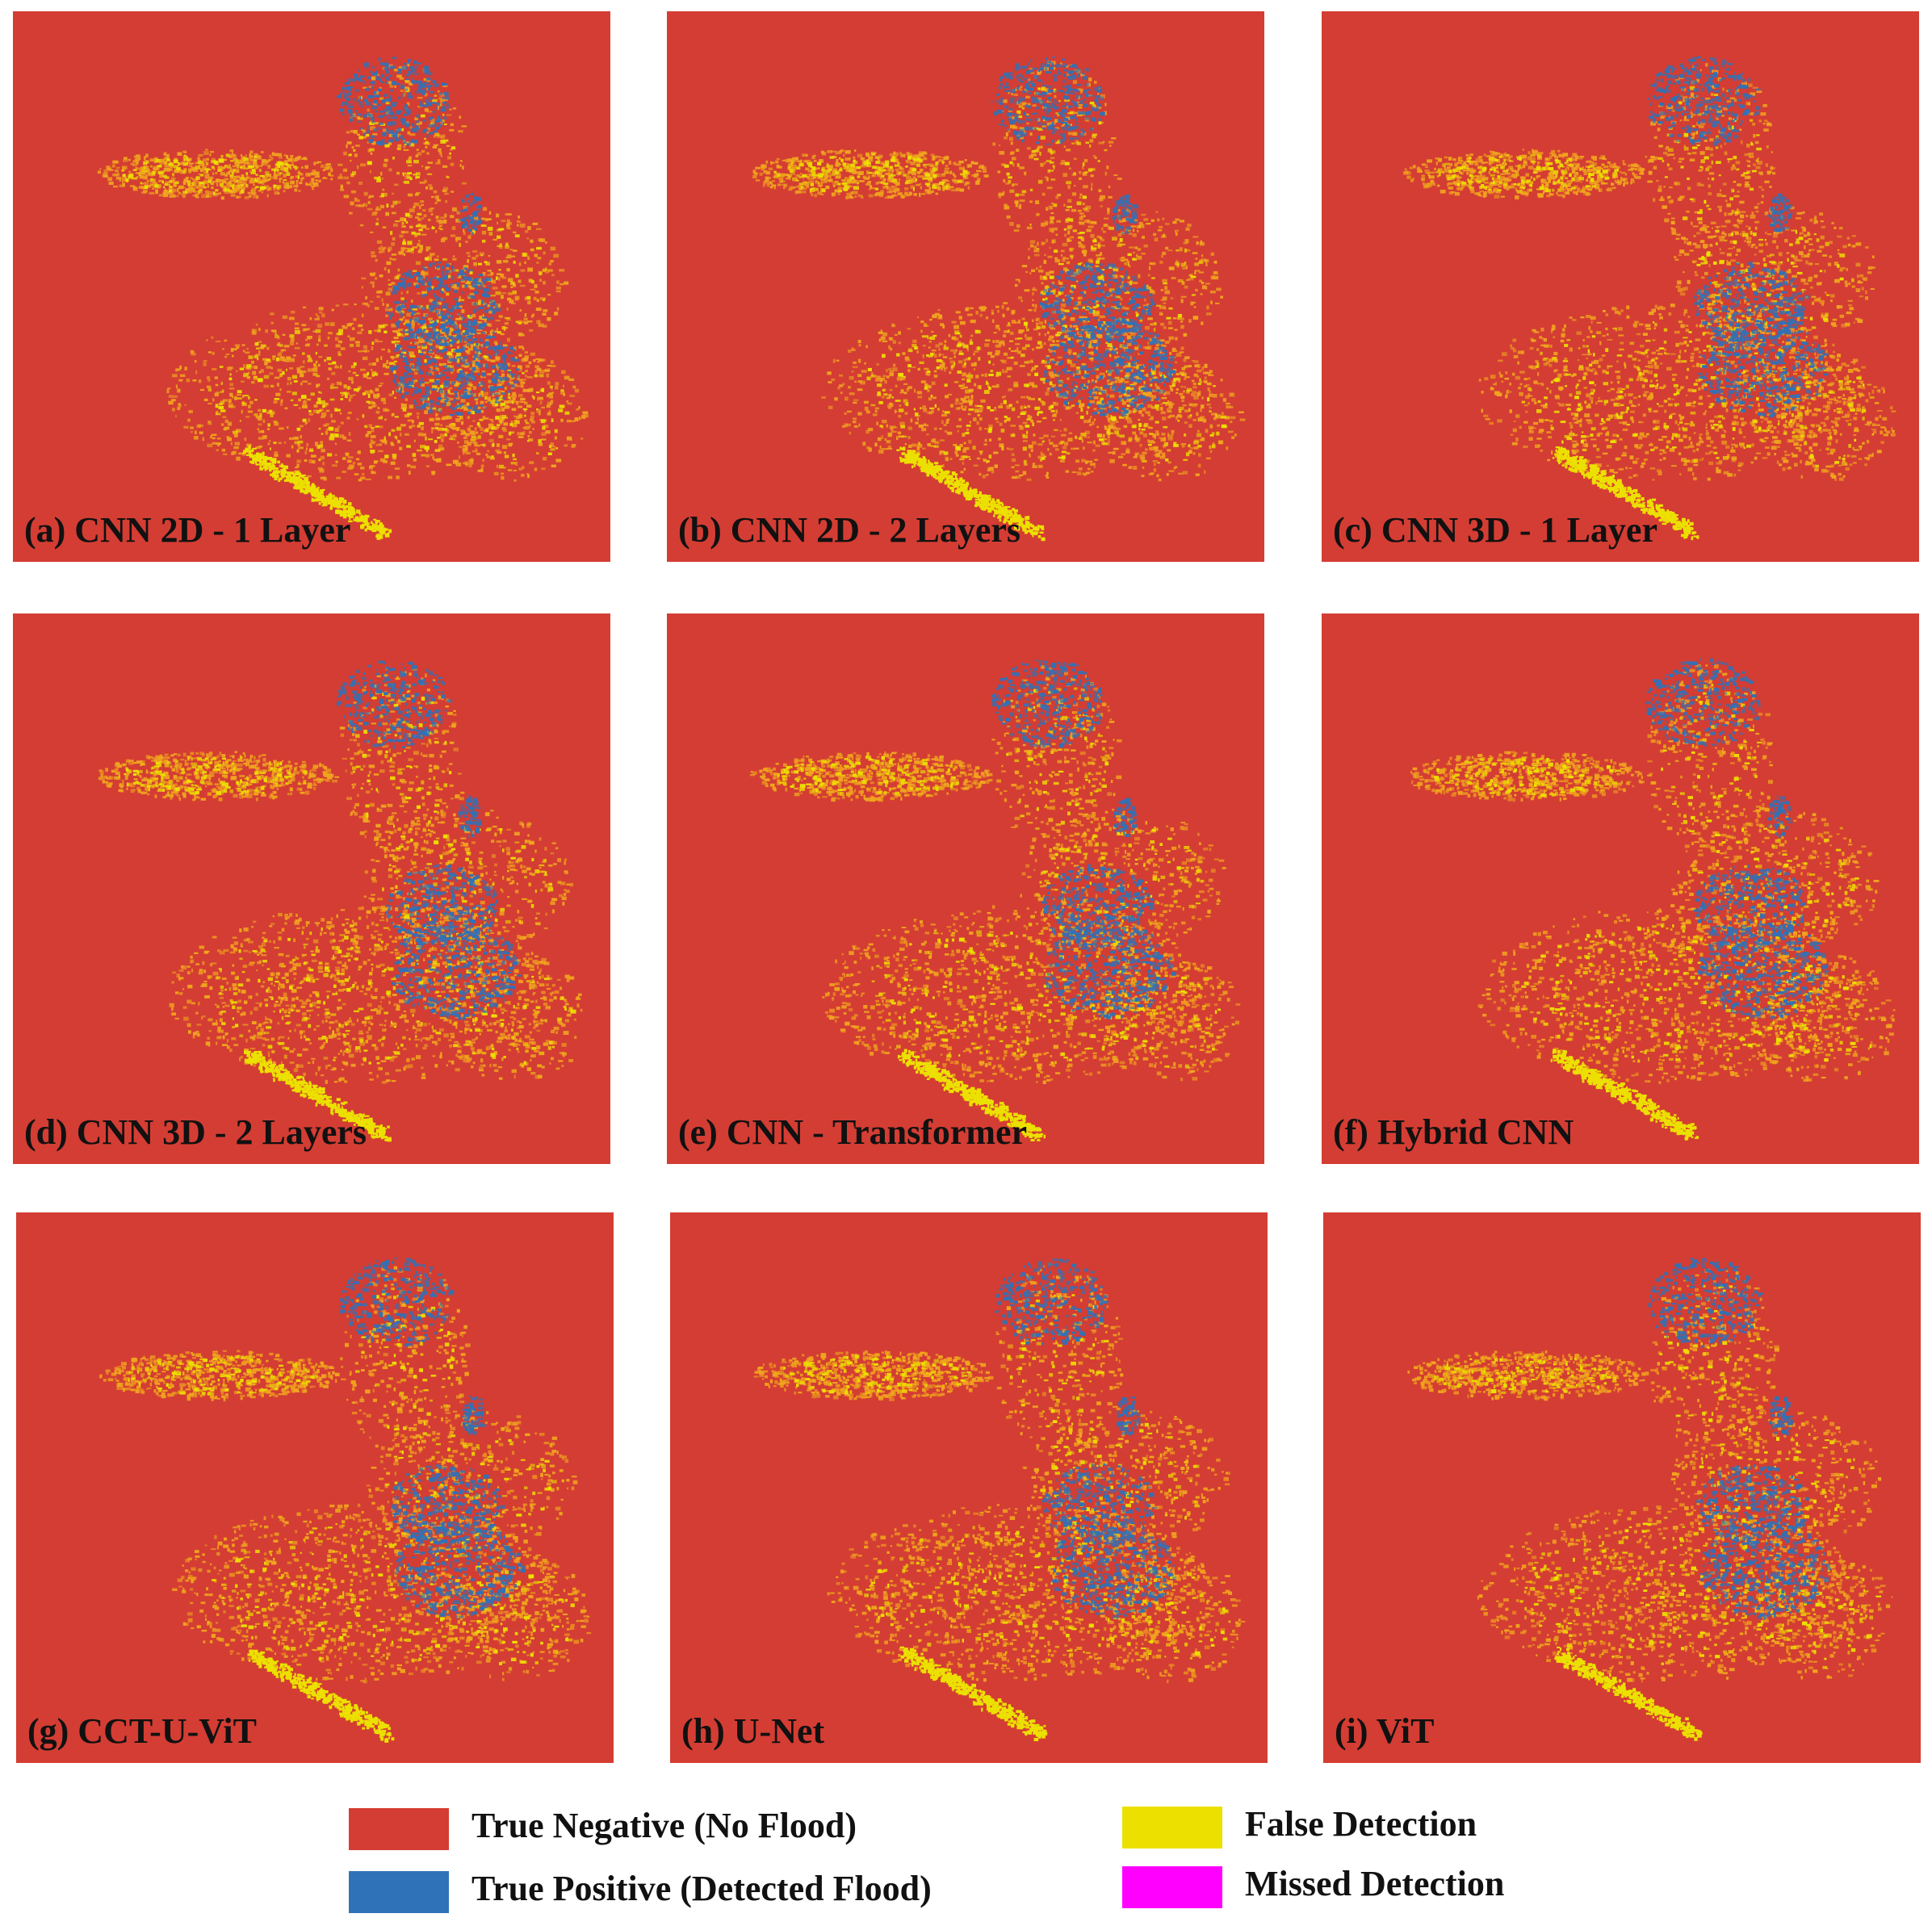 Image resolution: width=1932 pixels, height=1926 pixels. I want to click on panel-label-i: (i) ViT, so click(1385, 1731).